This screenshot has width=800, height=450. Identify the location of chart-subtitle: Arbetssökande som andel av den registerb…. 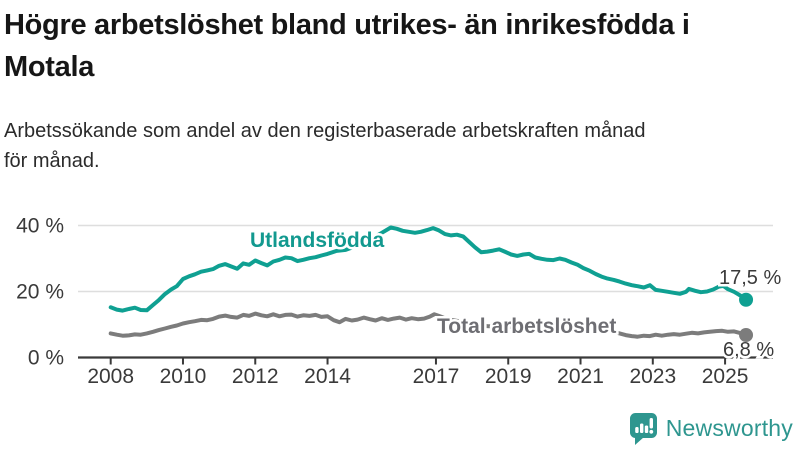
(400, 146).